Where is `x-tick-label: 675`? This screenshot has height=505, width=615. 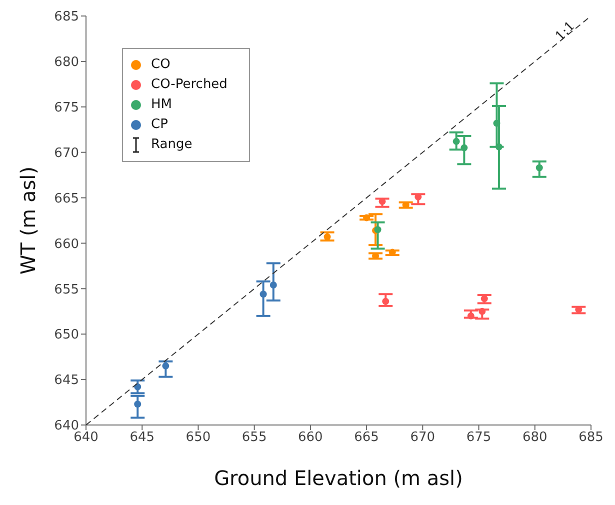 x-tick-label: 675 is located at coordinates (479, 438).